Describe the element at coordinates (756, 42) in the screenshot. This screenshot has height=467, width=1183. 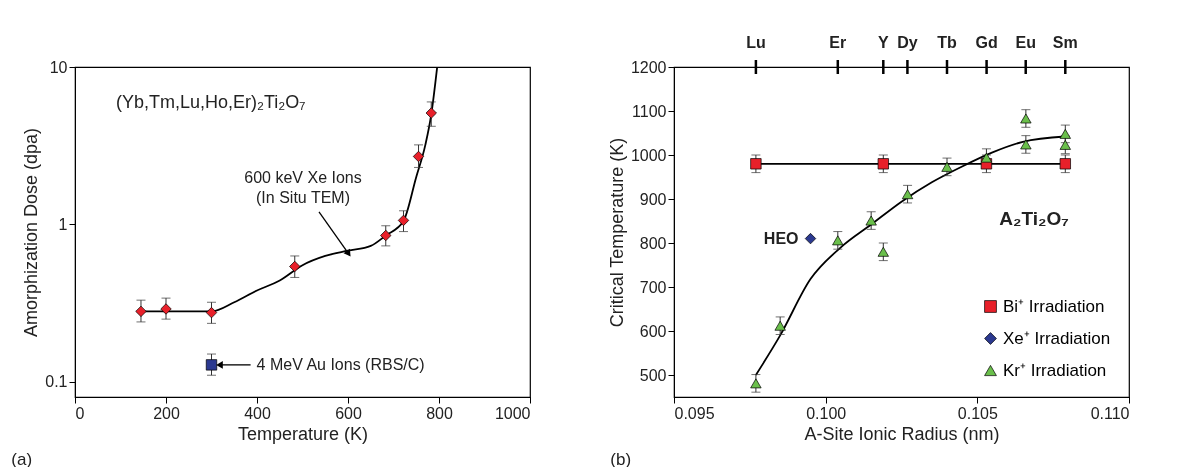
I see `text: Lu` at that location.